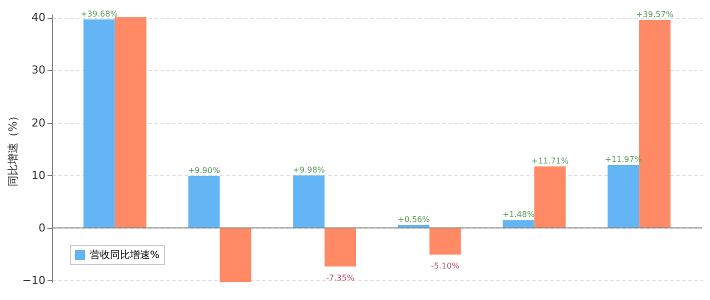 The image size is (710, 300). I want to click on y-tick-label: 10, so click(39, 175).